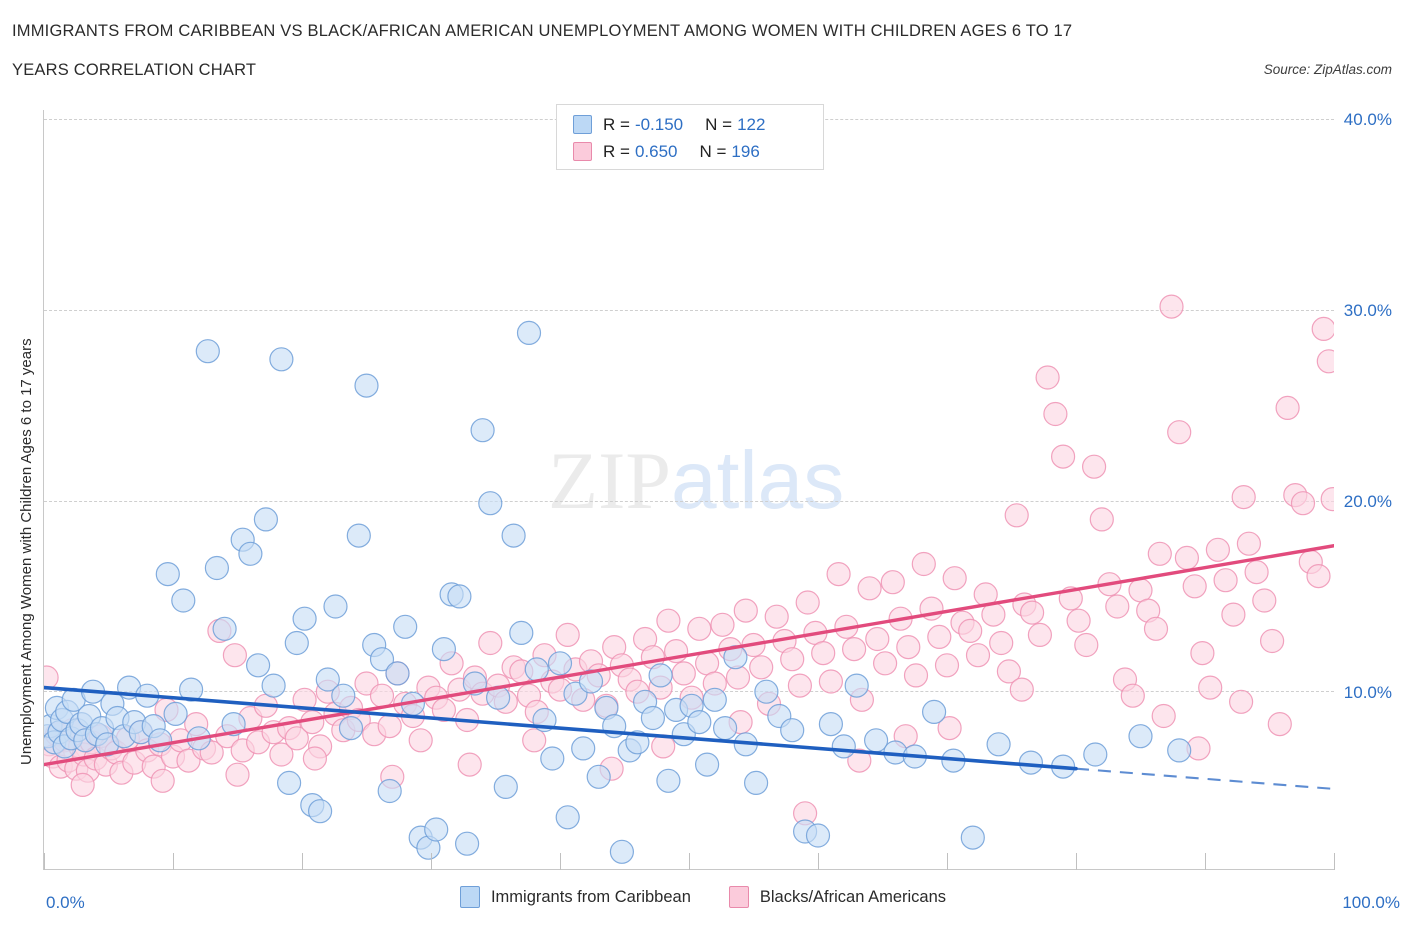 This screenshot has height=930, width=1406. I want to click on x-axis-min-label: 0.0%, so click(65, 902).